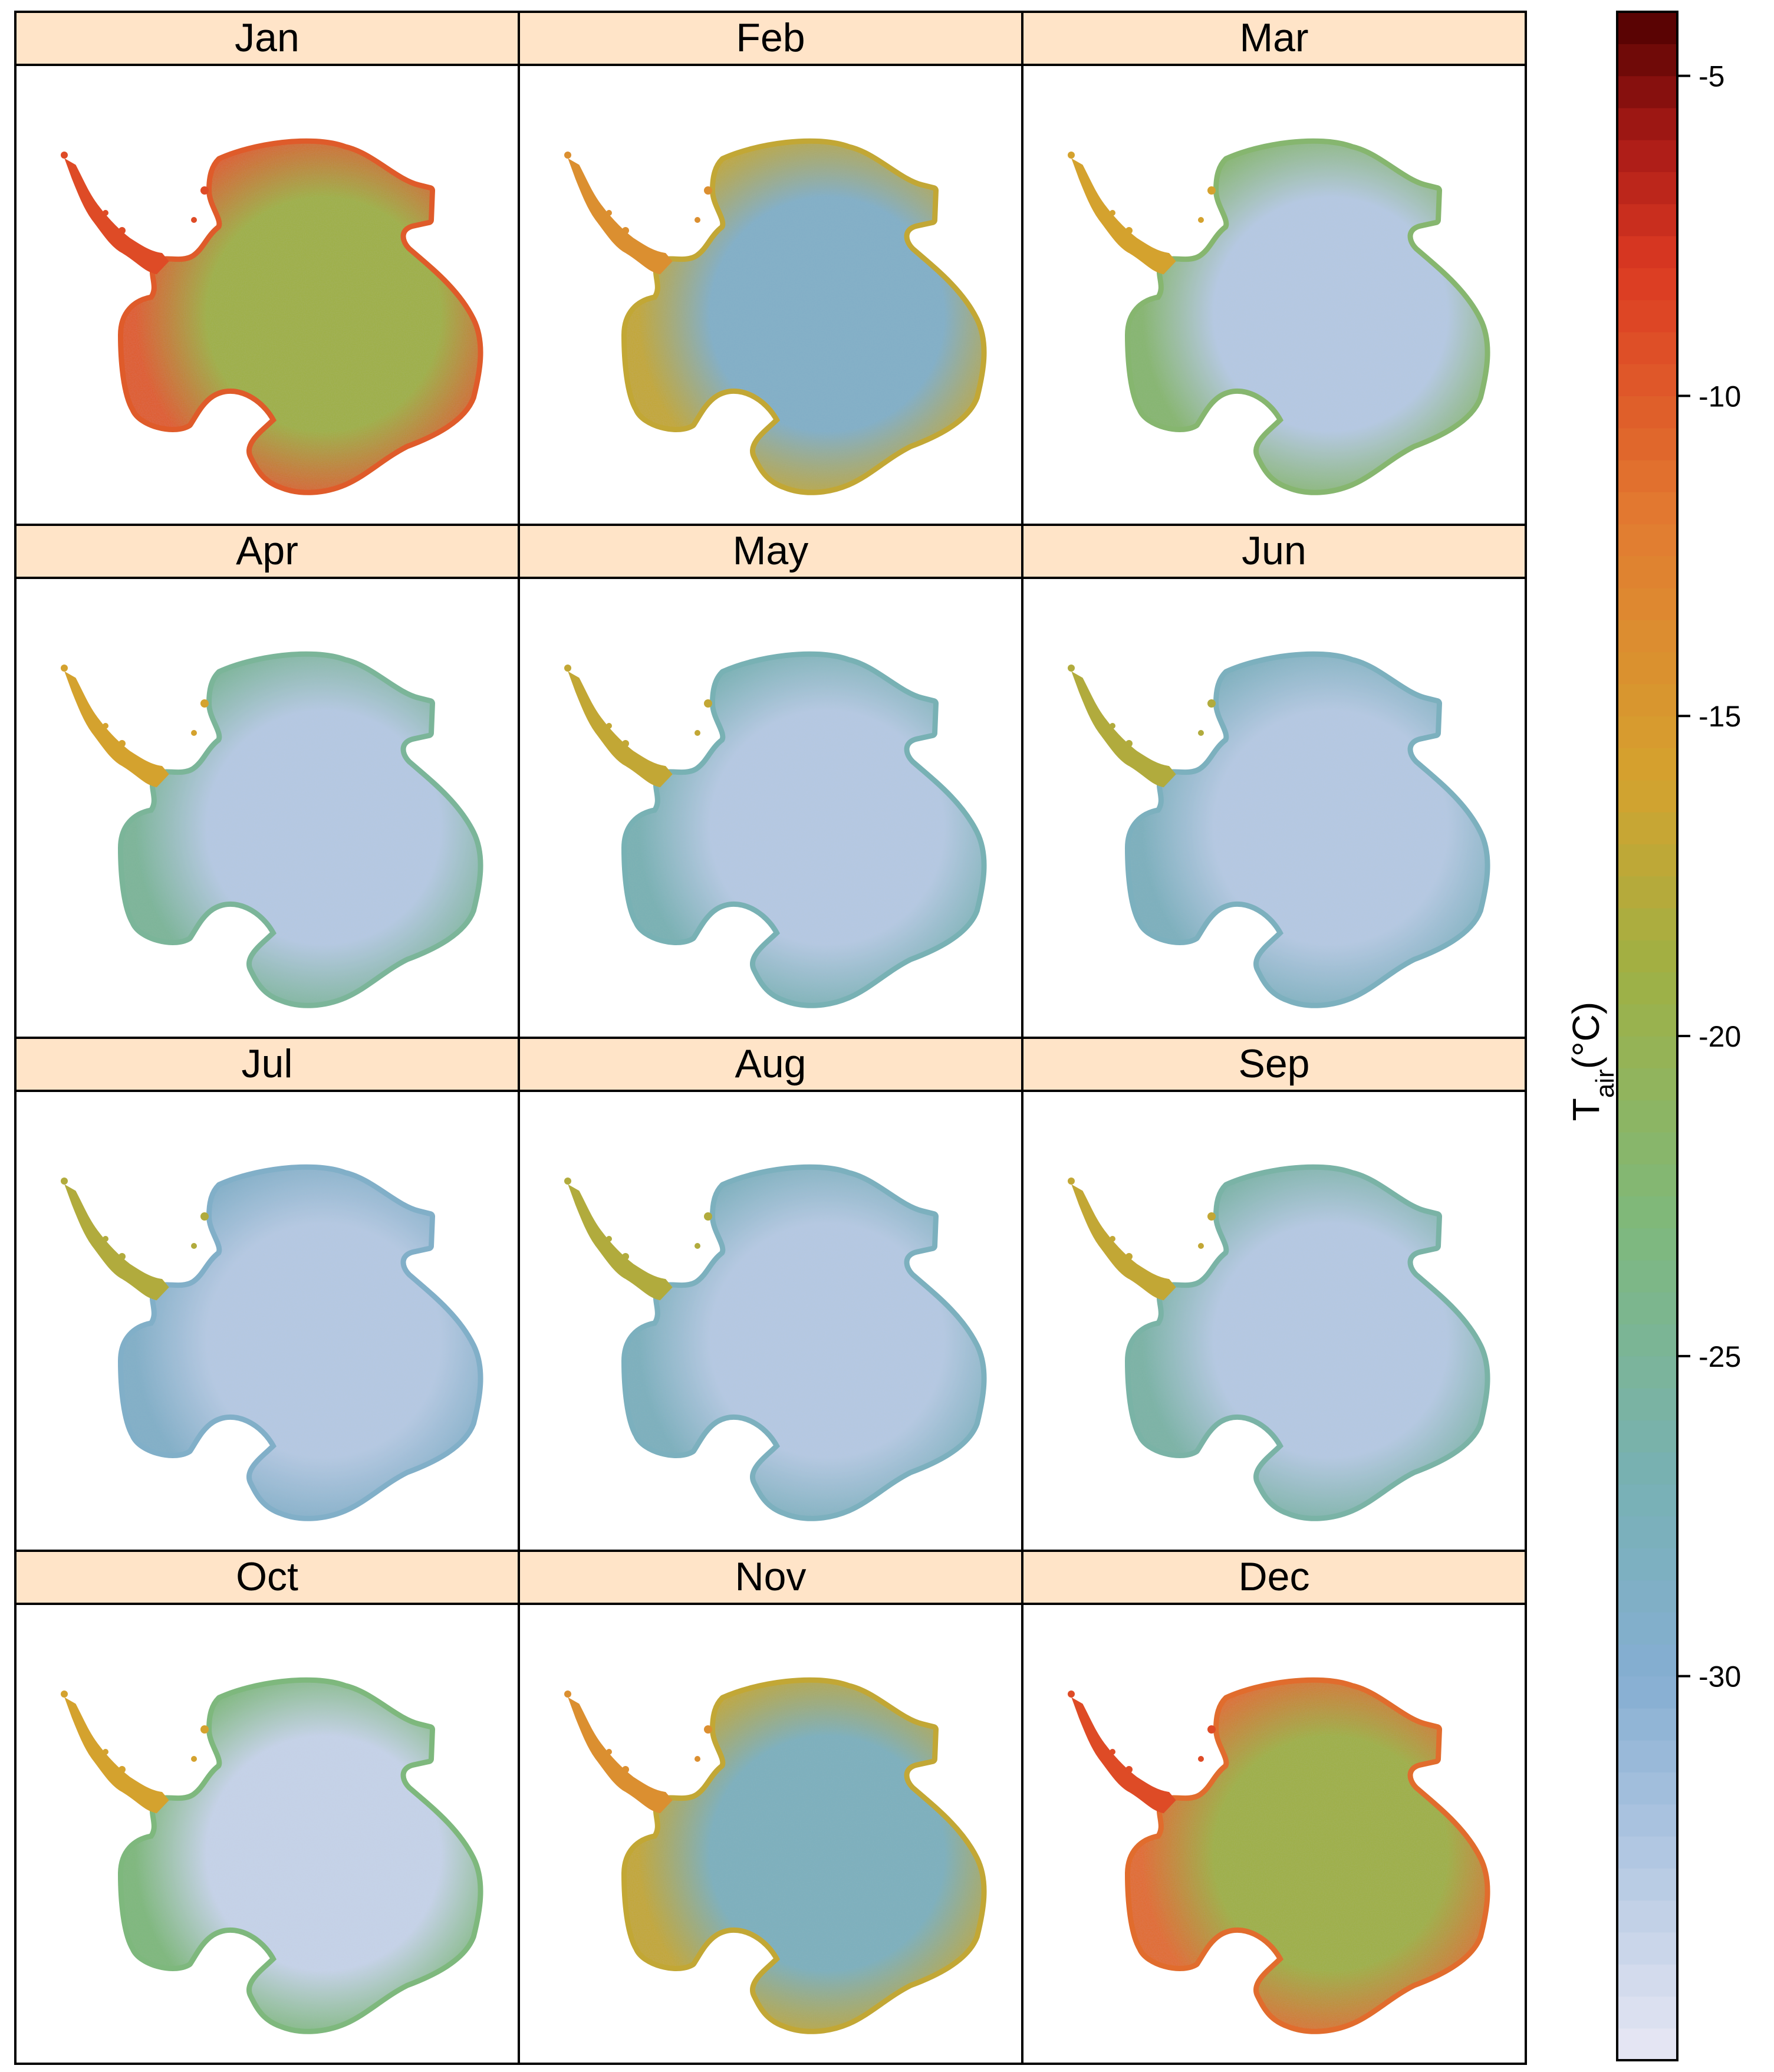  I want to click on colorbar-label: Tair(°C), so click(1593, 1061).